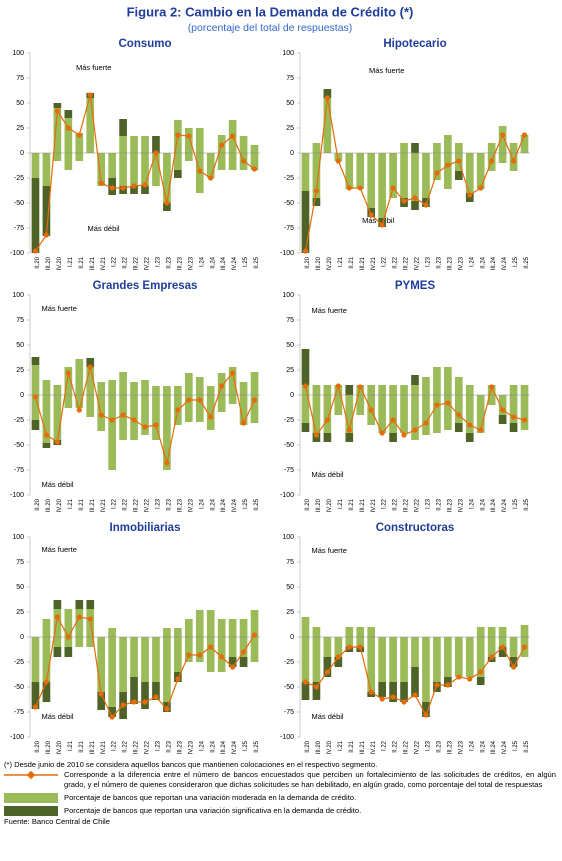  What do you see at coordinates (287, 495) in the screenshot?
I see `y-tick-label: -100` at bounding box center [287, 495].